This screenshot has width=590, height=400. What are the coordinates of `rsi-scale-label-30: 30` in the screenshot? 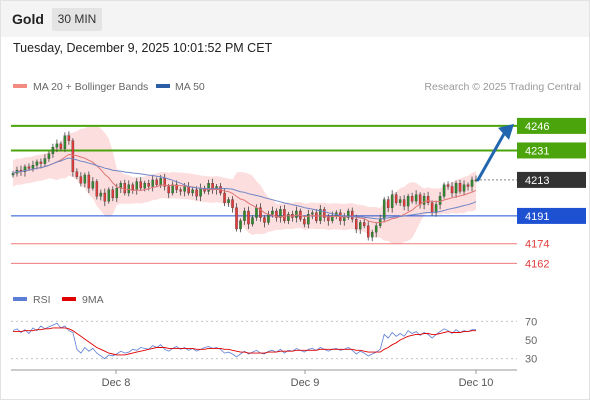 It's located at (531, 360).